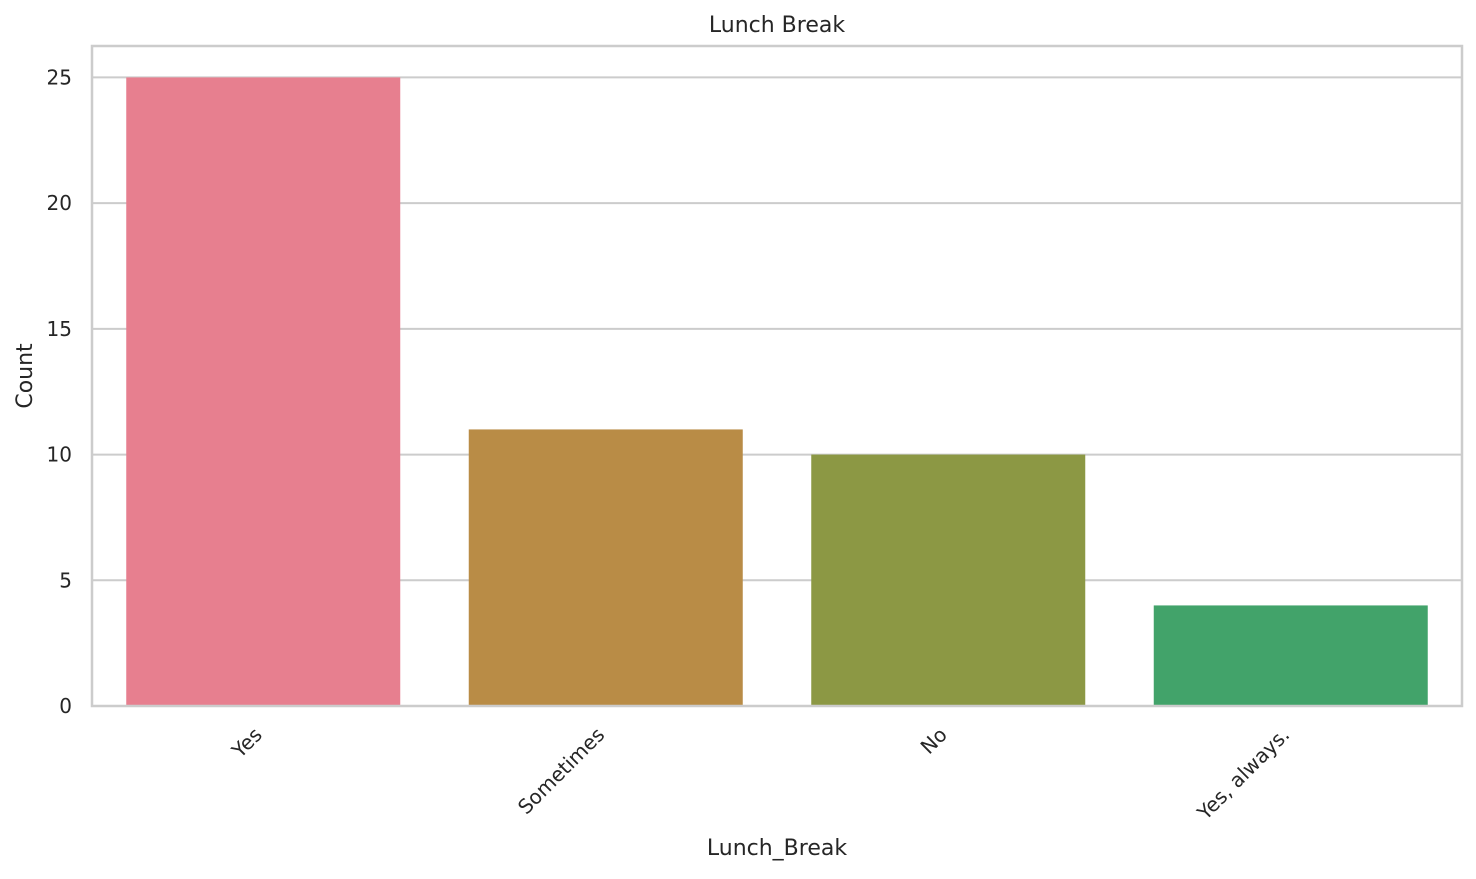  What do you see at coordinates (934, 741) in the screenshot?
I see `x-tick-label: No` at bounding box center [934, 741].